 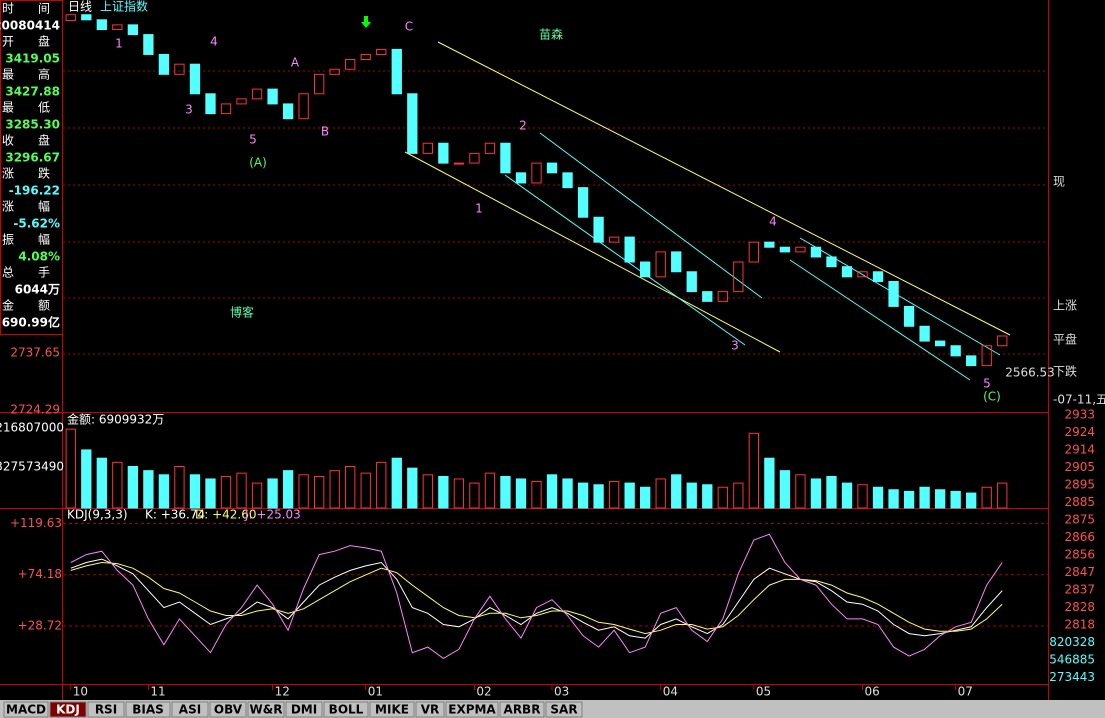 I want to click on axis-text: 216807000, so click(x=32, y=428).